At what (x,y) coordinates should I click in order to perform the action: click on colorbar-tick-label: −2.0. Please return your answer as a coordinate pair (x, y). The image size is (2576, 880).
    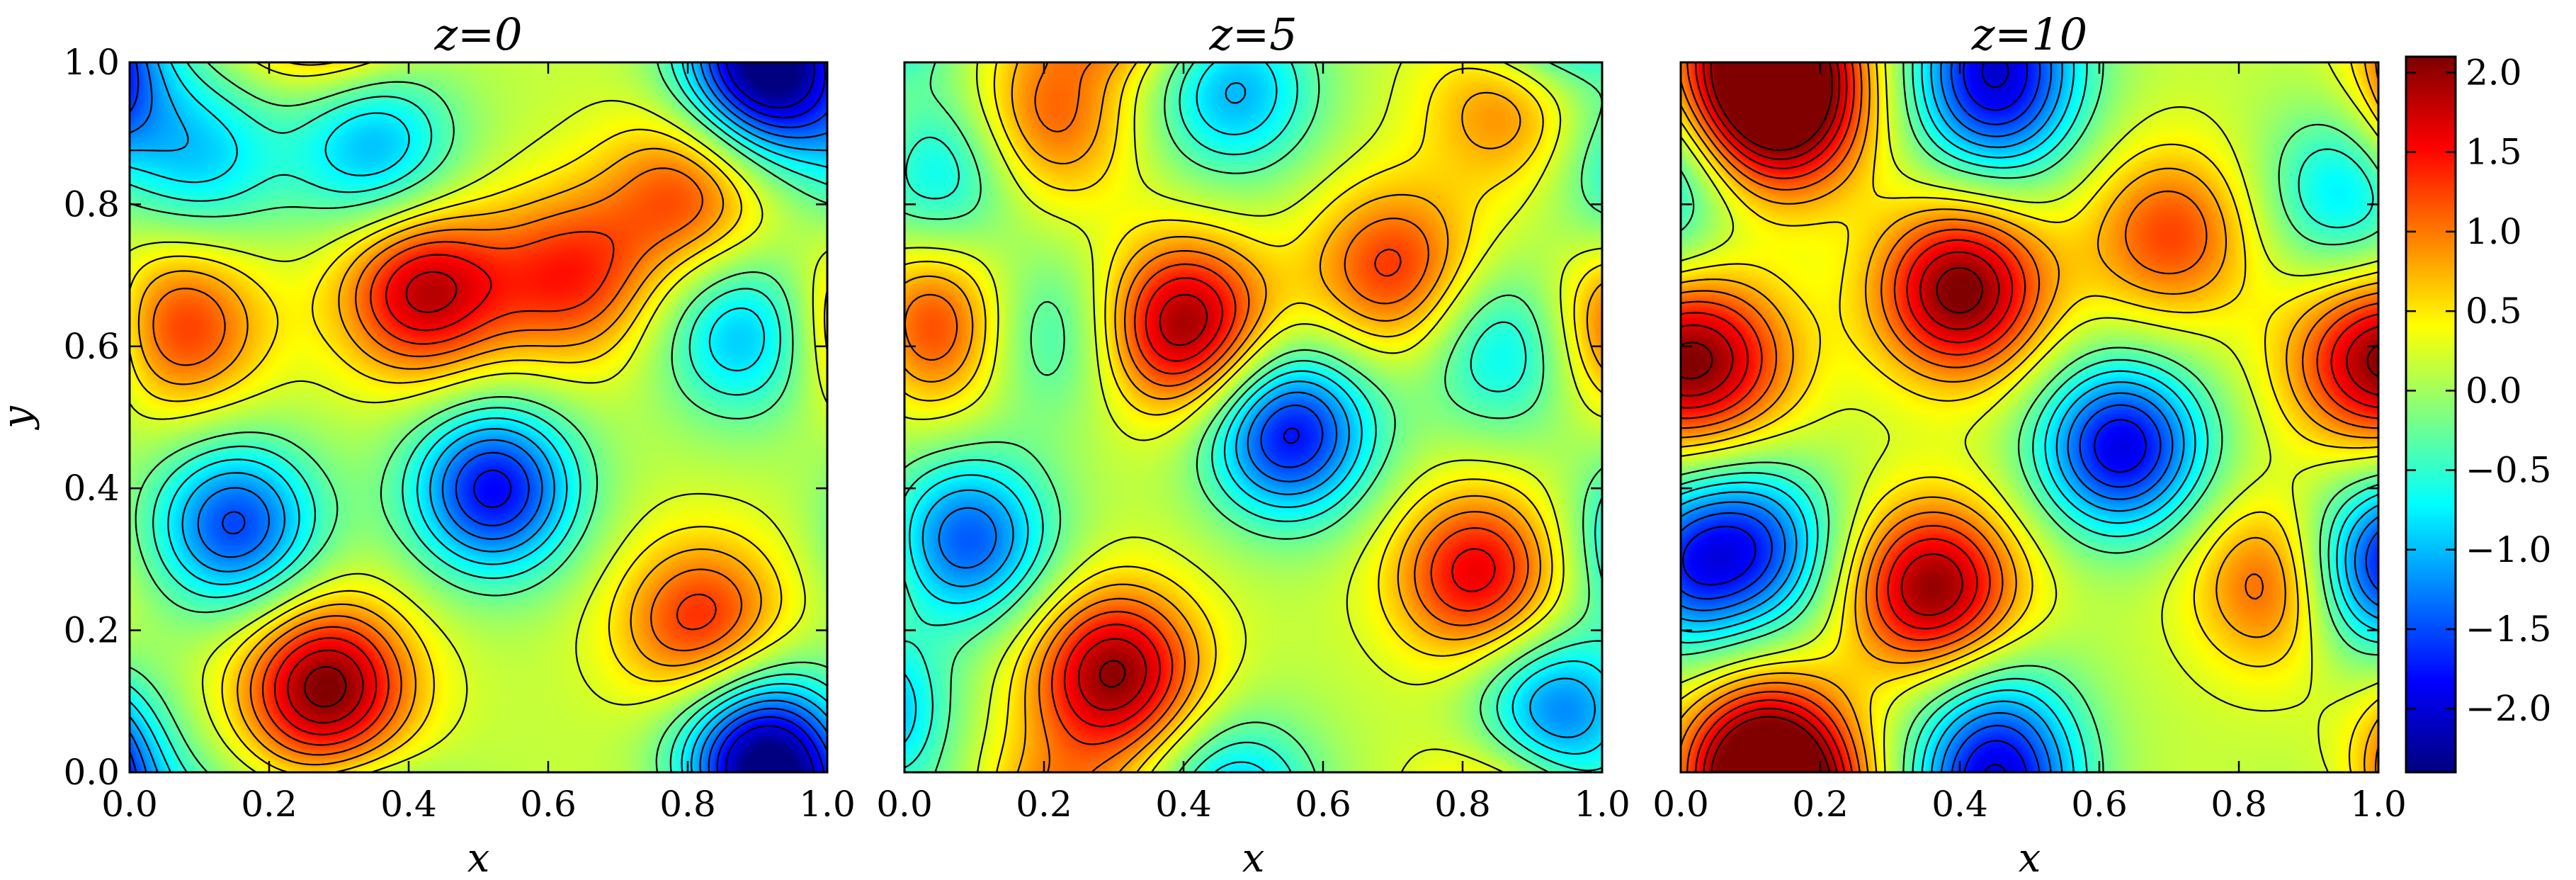
    Looking at the image, I should click on (2508, 708).